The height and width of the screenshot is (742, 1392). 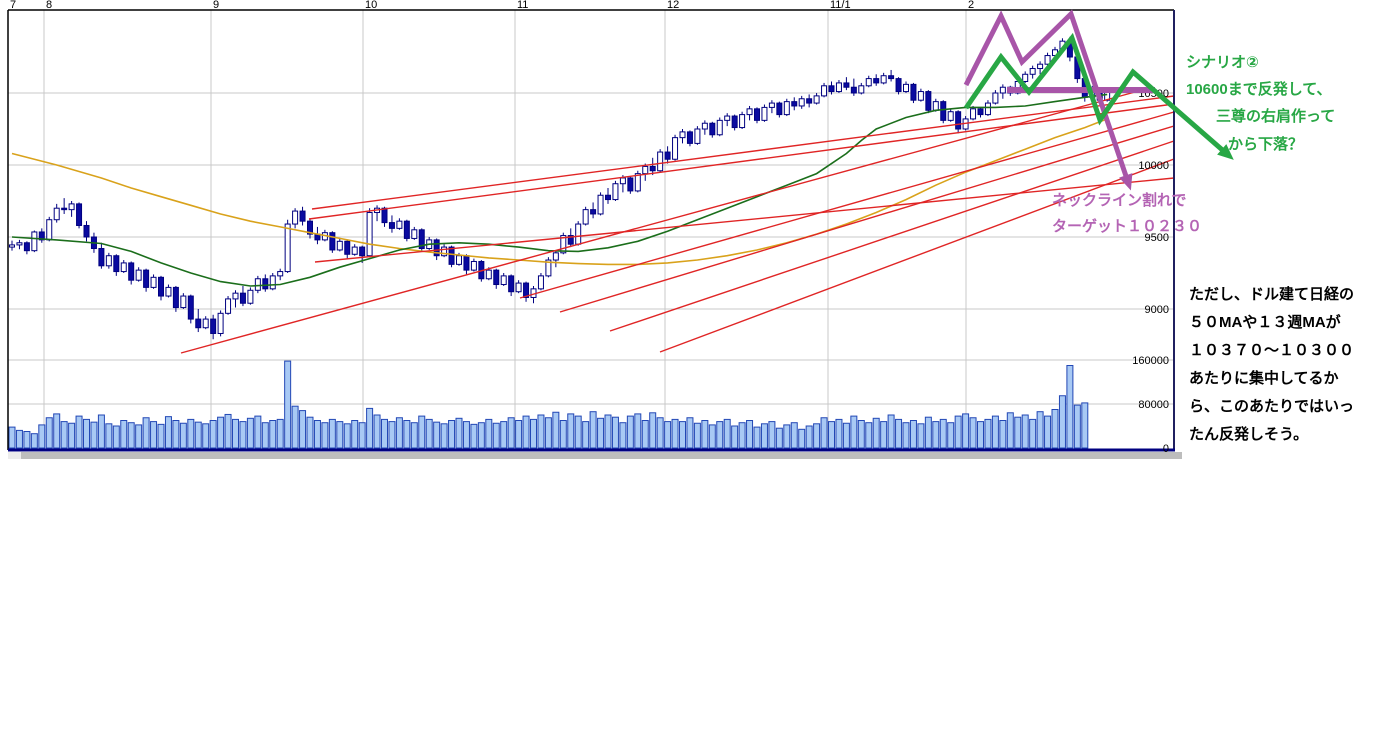 What do you see at coordinates (673, 5) in the screenshot?
I see `month-label: 12` at bounding box center [673, 5].